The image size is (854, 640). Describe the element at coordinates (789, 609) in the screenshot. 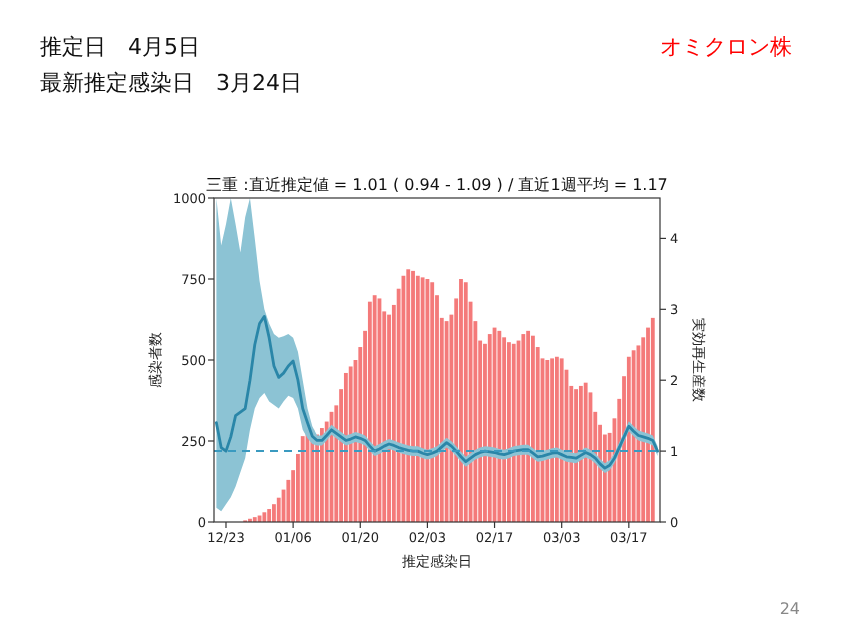

I see `text: 24` at that location.